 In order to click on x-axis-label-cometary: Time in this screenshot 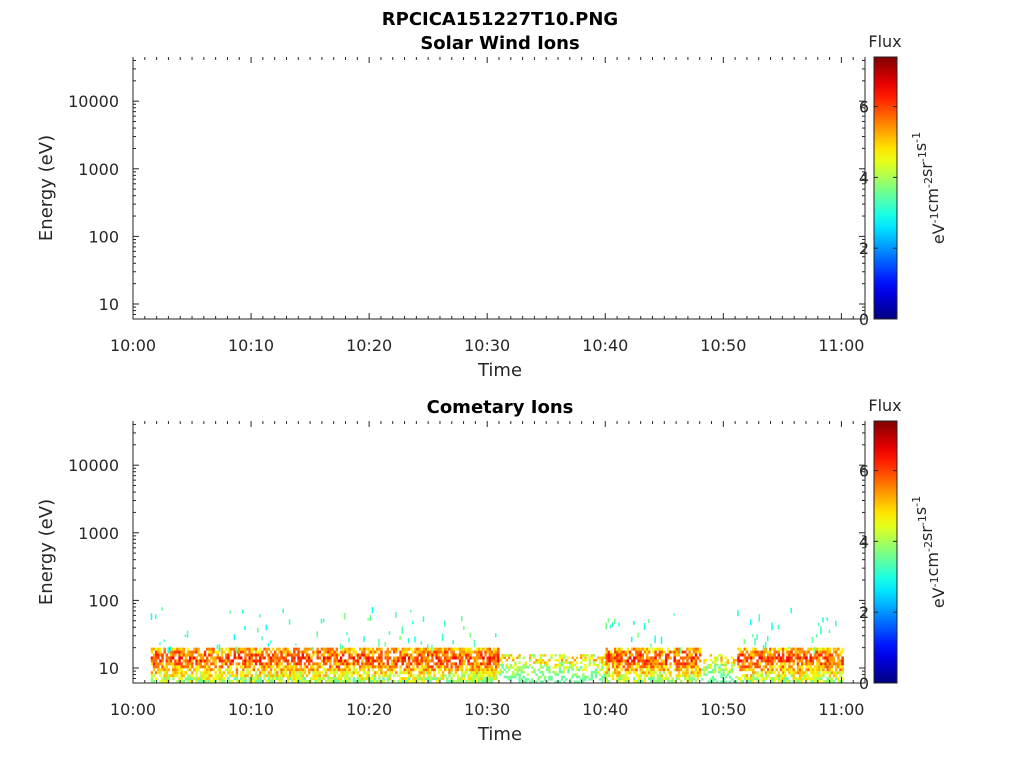, I will do `click(499, 734)`.